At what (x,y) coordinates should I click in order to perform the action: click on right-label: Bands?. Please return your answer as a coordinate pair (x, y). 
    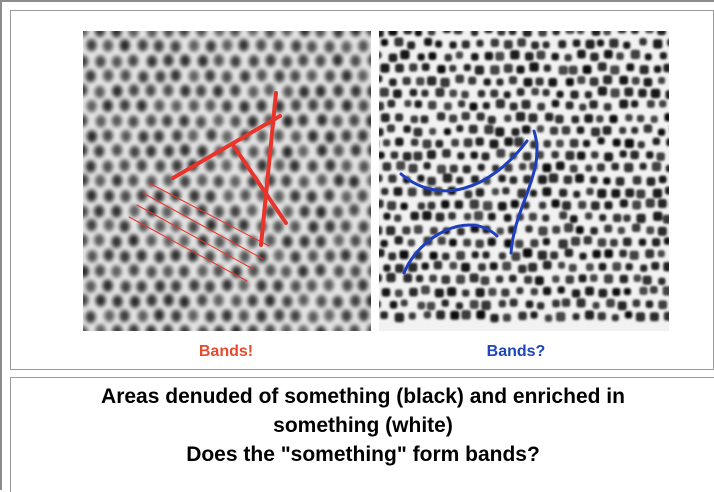
    Looking at the image, I should click on (516, 351).